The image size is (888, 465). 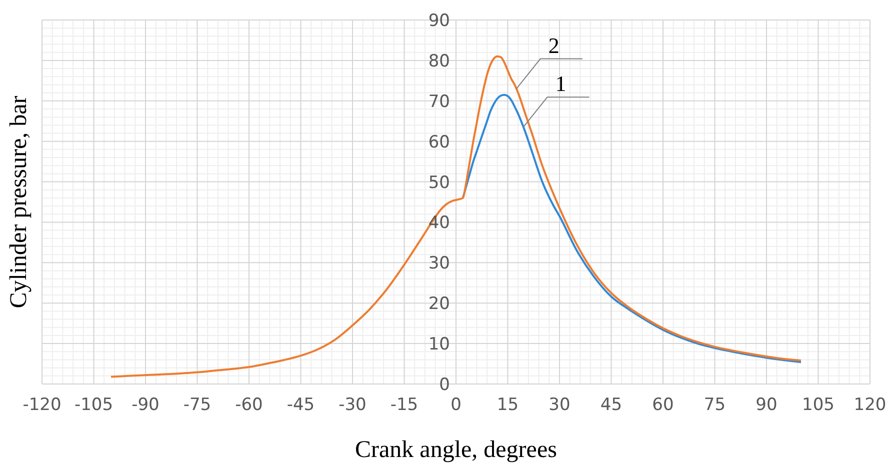 I want to click on x-tick-label: 105, so click(x=818, y=405).